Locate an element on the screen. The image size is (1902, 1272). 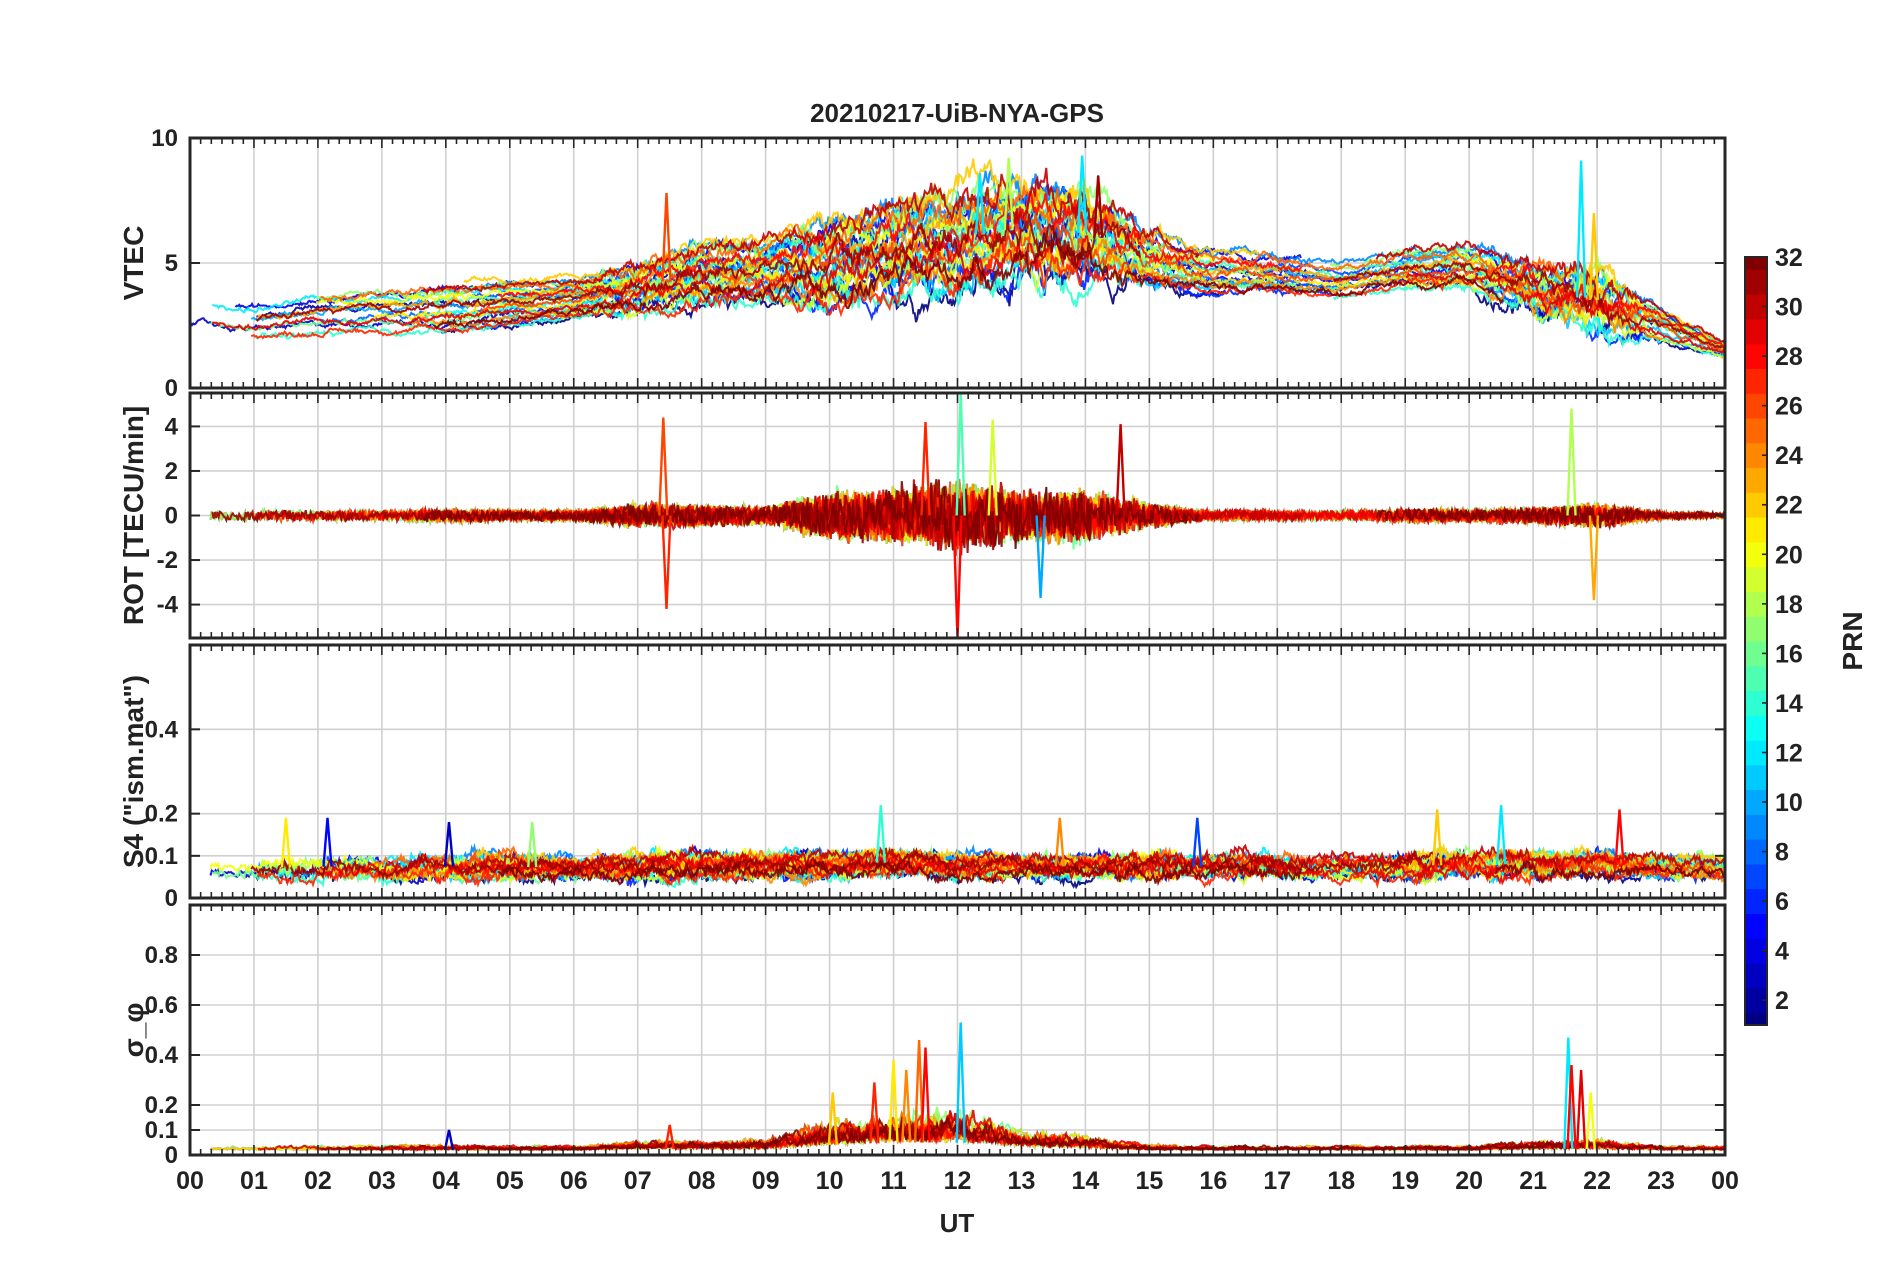
y-tick-label: 0.8 is located at coordinates (161, 955).